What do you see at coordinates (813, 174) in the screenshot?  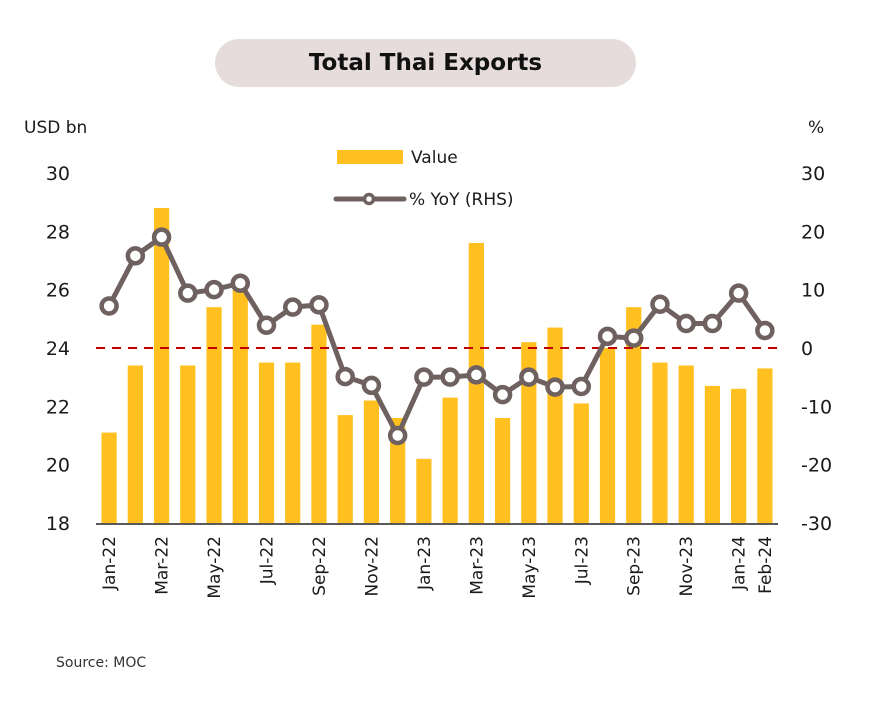 I see `right-tick-label: 30` at bounding box center [813, 174].